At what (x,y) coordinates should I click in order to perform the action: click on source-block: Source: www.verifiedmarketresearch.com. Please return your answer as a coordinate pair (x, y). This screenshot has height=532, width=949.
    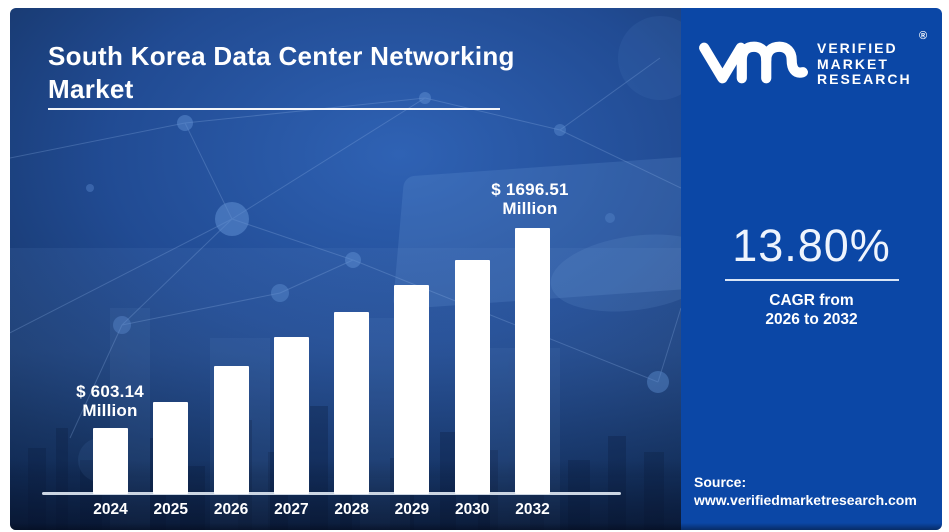
    Looking at the image, I should click on (805, 491).